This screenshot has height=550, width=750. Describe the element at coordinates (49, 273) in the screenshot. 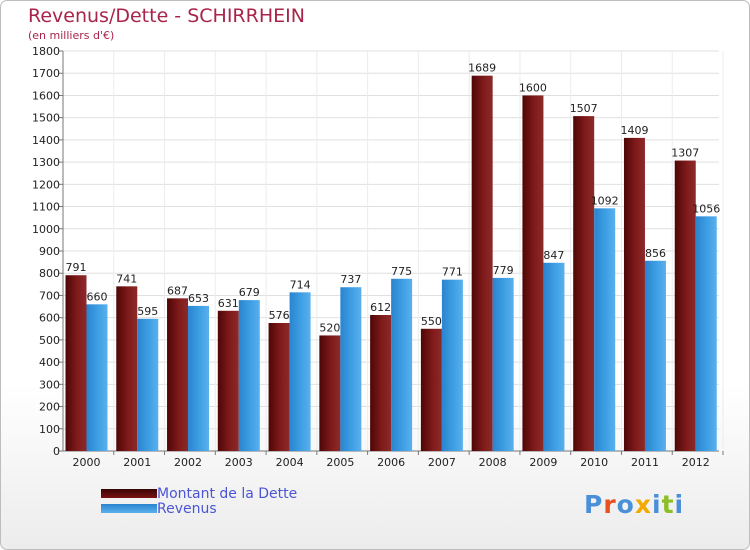

I see `y-tick-label: 800` at that location.